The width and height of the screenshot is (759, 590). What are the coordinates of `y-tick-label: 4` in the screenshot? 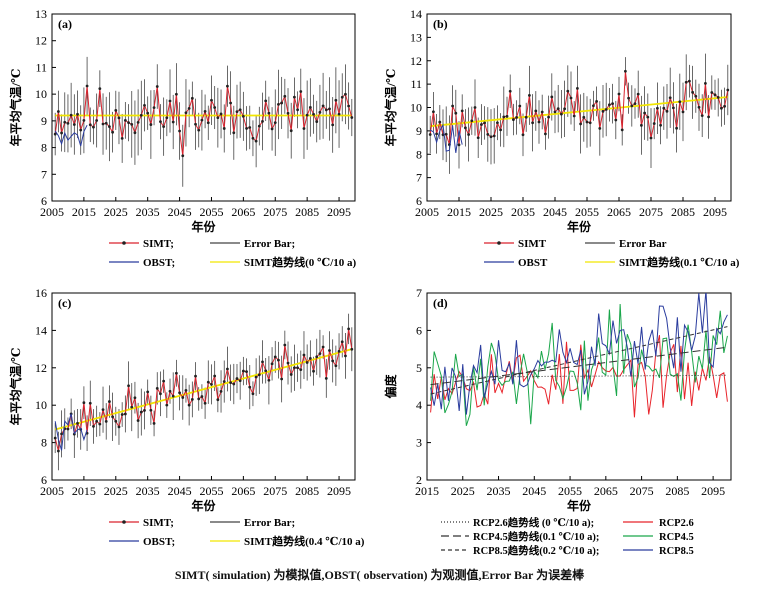 It's located at (419, 405).